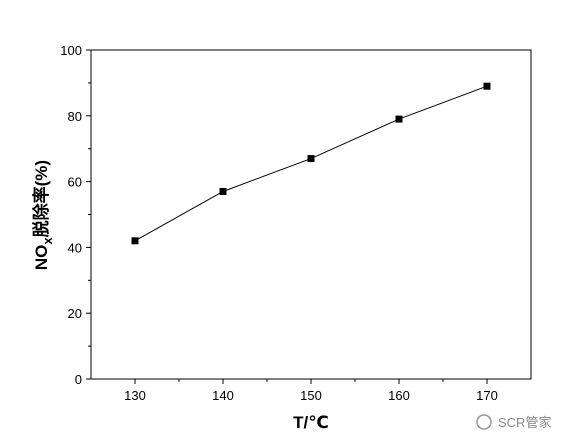 The height and width of the screenshot is (446, 572). Describe the element at coordinates (75, 247) in the screenshot. I see `y-tick-label: 40` at that location.